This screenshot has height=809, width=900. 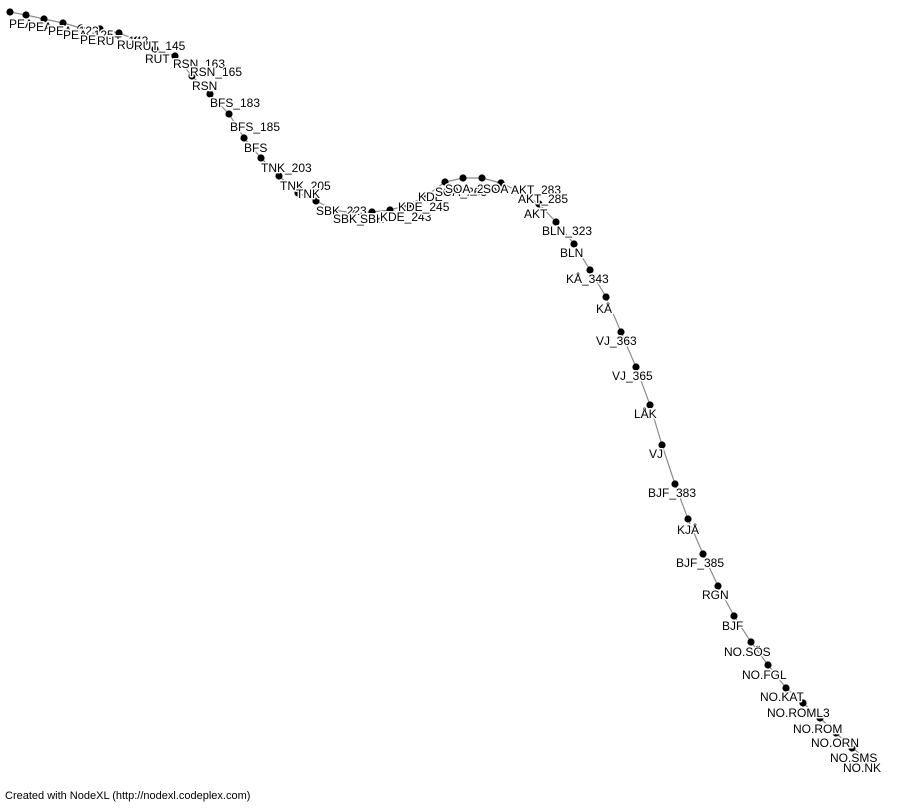 What do you see at coordinates (406, 217) in the screenshot?
I see `node-label: KDE_243` at bounding box center [406, 217].